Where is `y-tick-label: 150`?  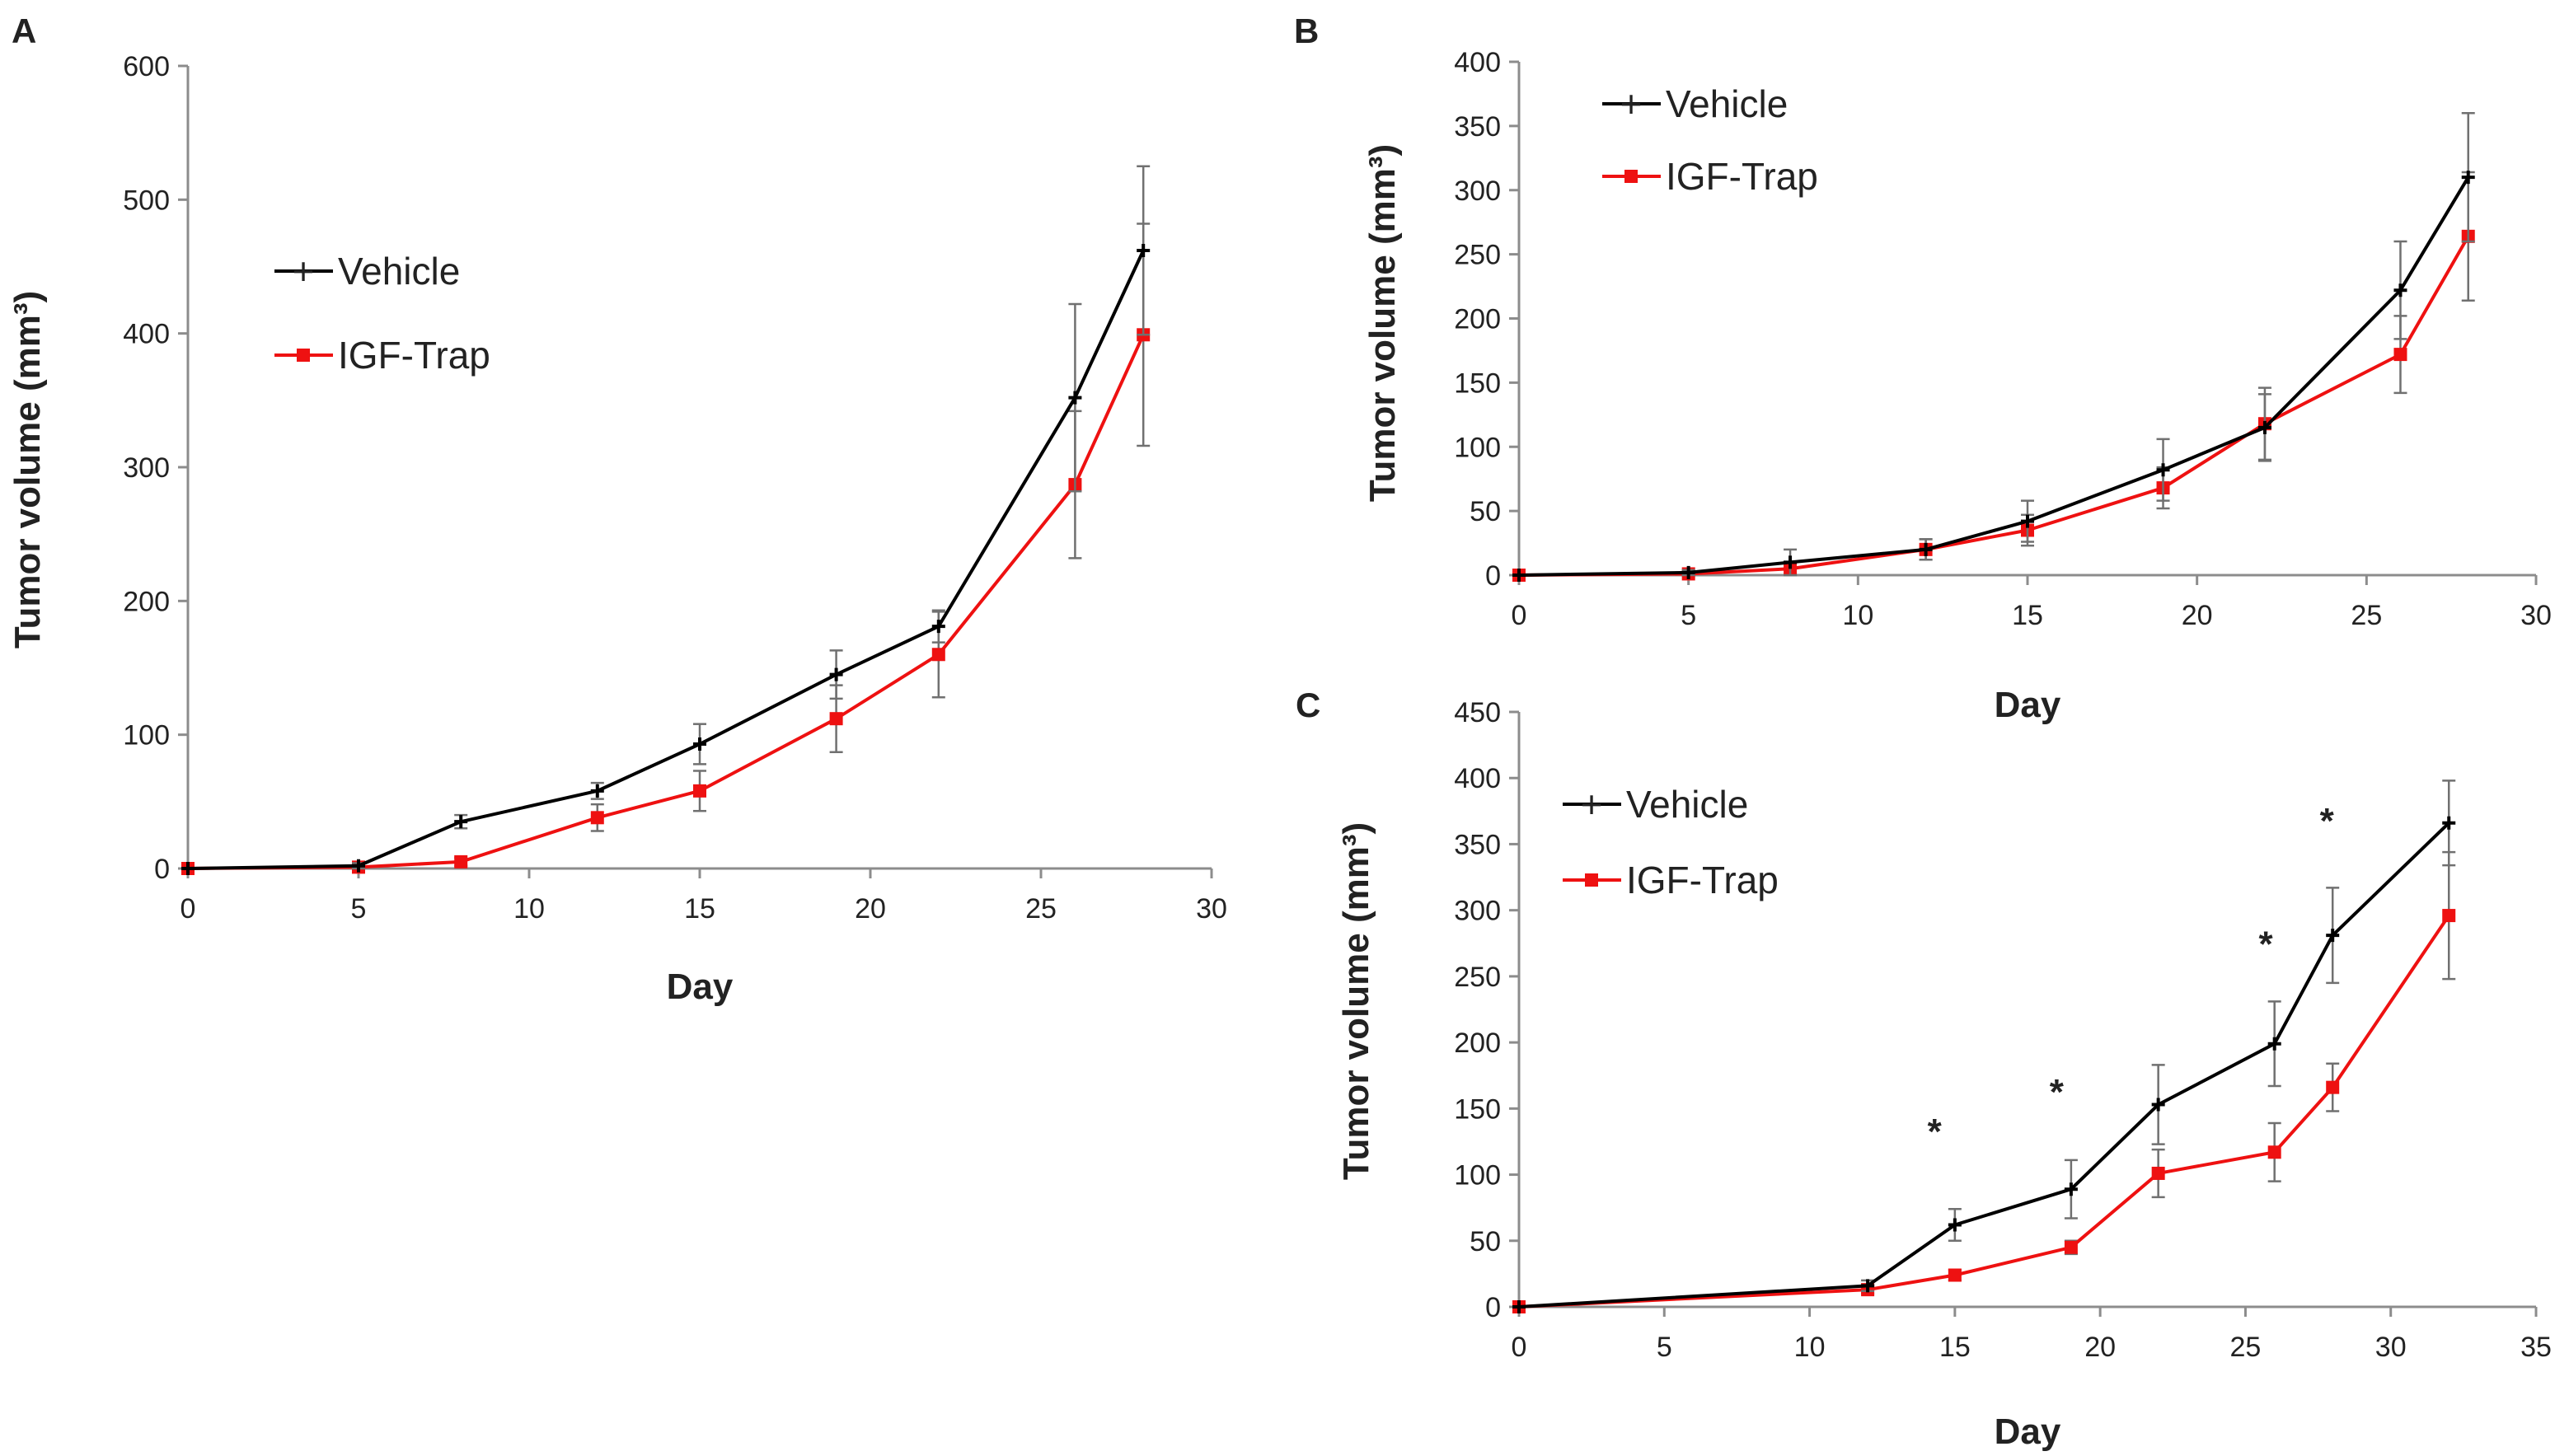
y-tick-label: 150 is located at coordinates (1477, 1109).